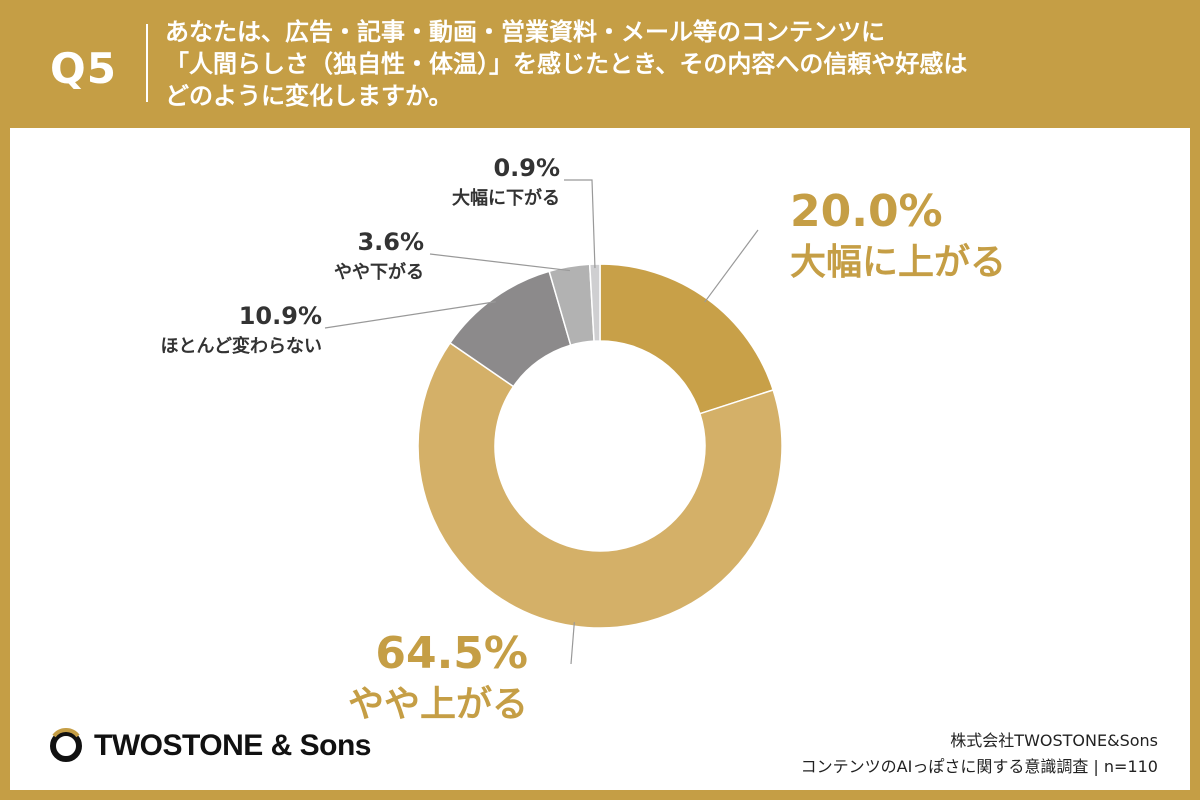 The image size is (1200, 800). I want to click on brand: TWOSTONE & Sons, so click(209, 746).